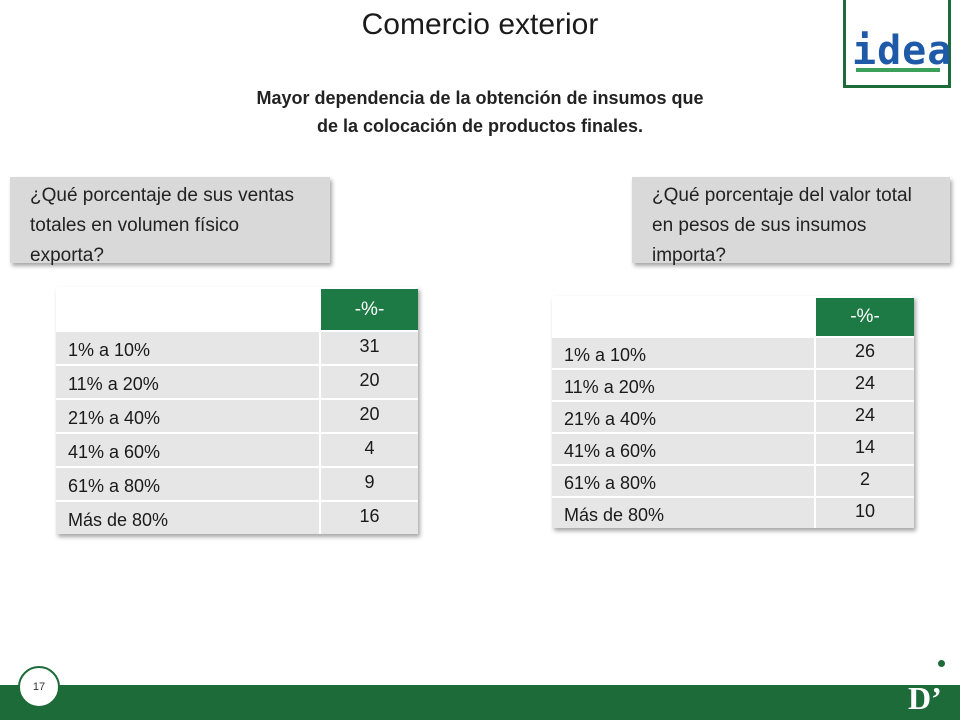 This screenshot has height=720, width=960. What do you see at coordinates (733, 352) in the screenshot?
I see `table-row: 1% a 10% 26` at bounding box center [733, 352].